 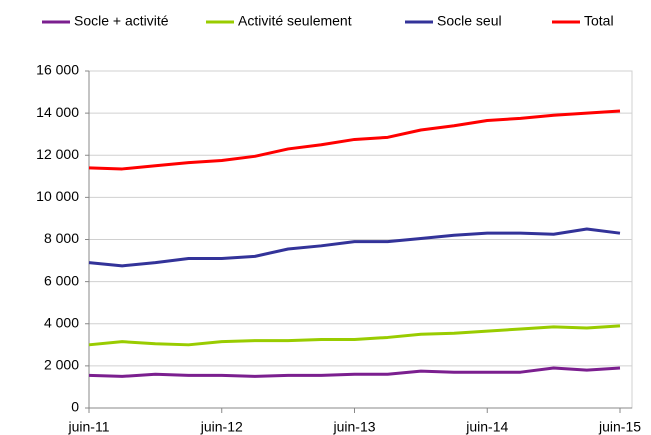 I want to click on y-tick-label: 0, so click(x=75, y=407).